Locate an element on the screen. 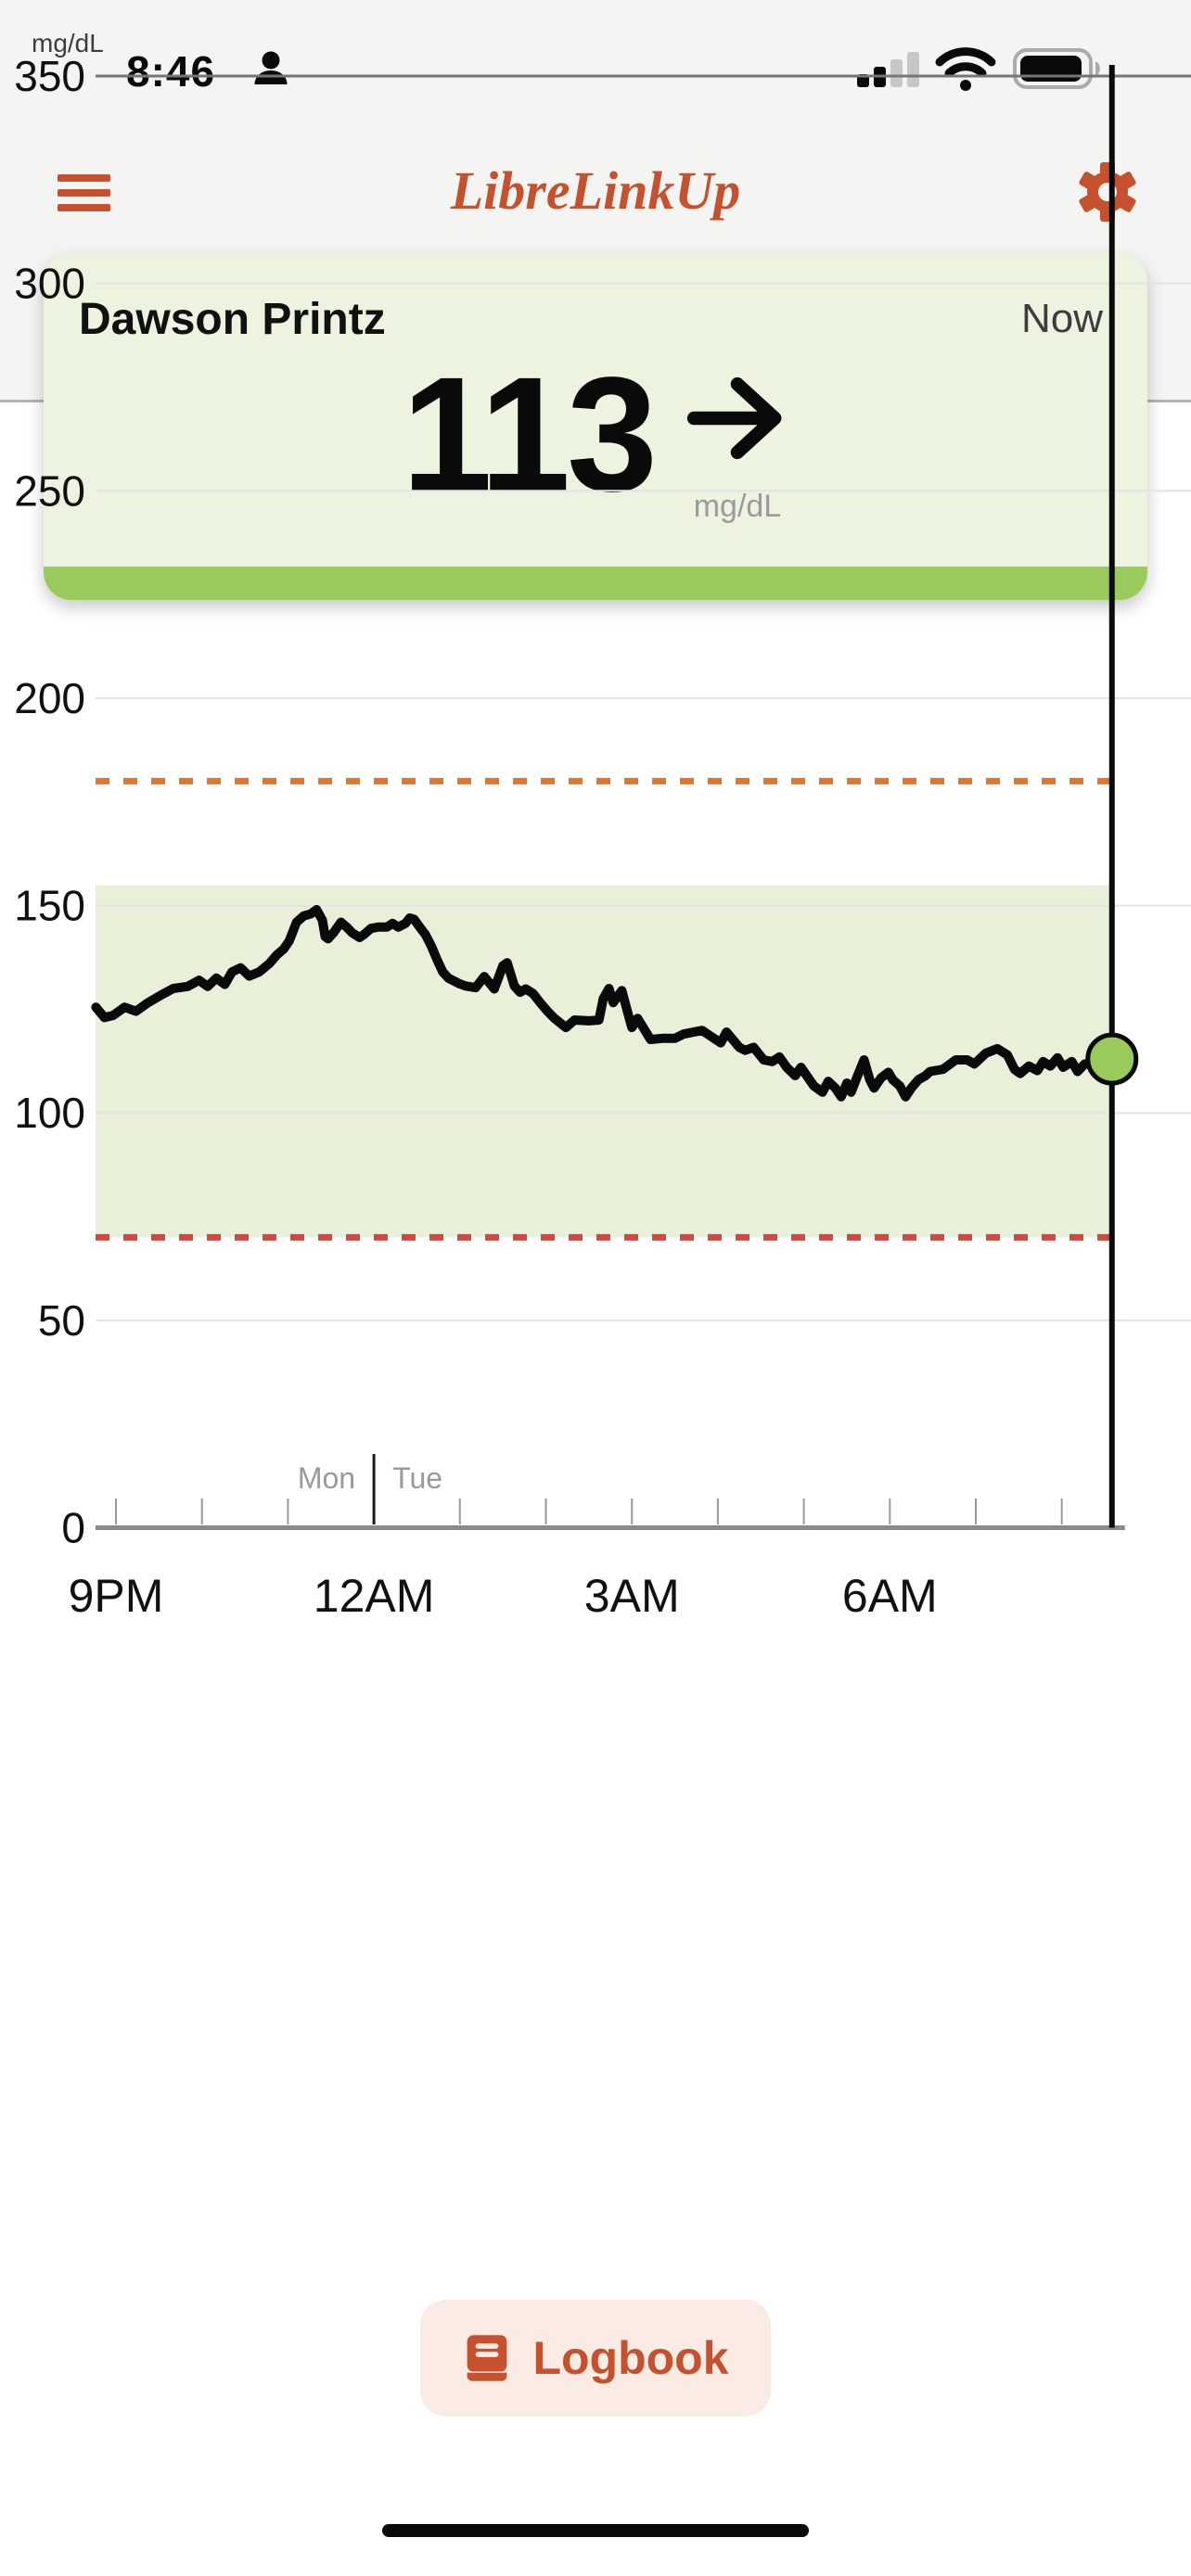 The width and height of the screenshot is (1191, 2576). app-title: LibreLinkUp is located at coordinates (595, 191).